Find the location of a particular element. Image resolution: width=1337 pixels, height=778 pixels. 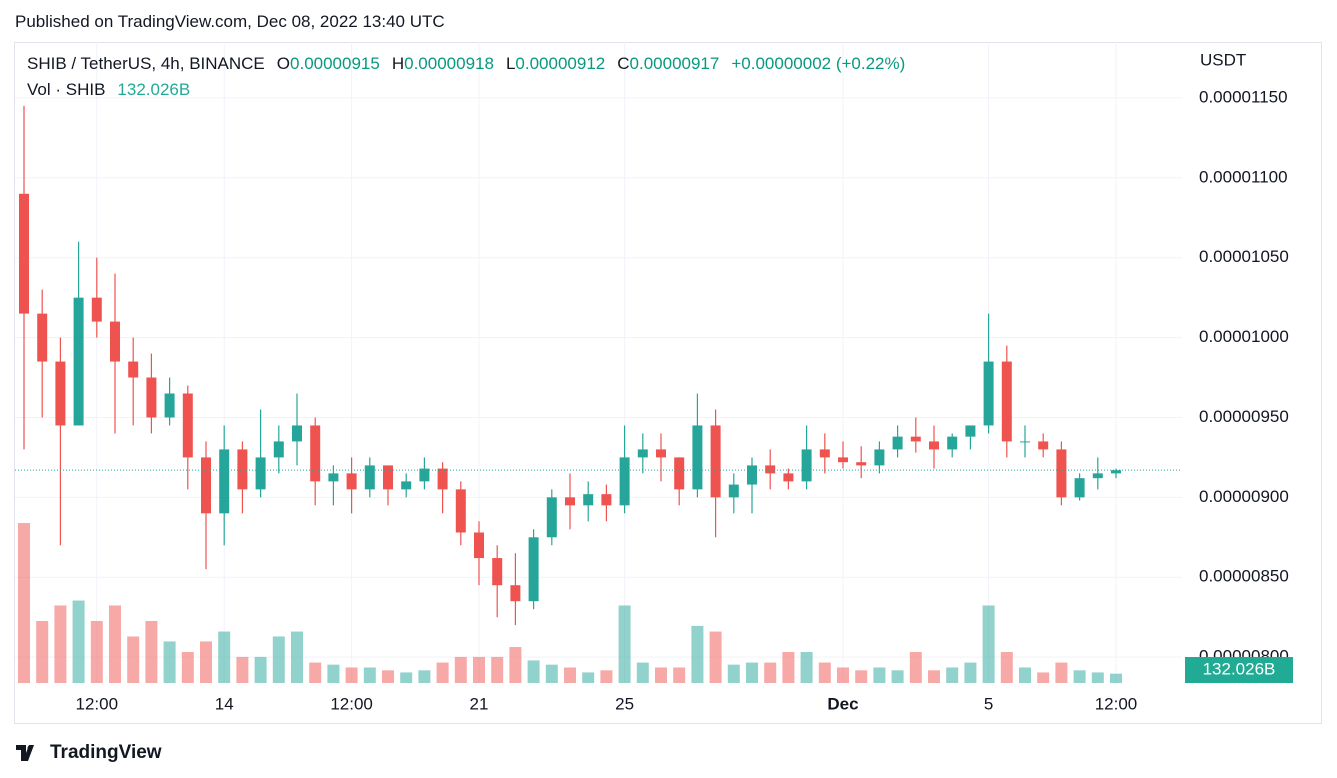

low-value: 0.00000912 is located at coordinates (560, 63).